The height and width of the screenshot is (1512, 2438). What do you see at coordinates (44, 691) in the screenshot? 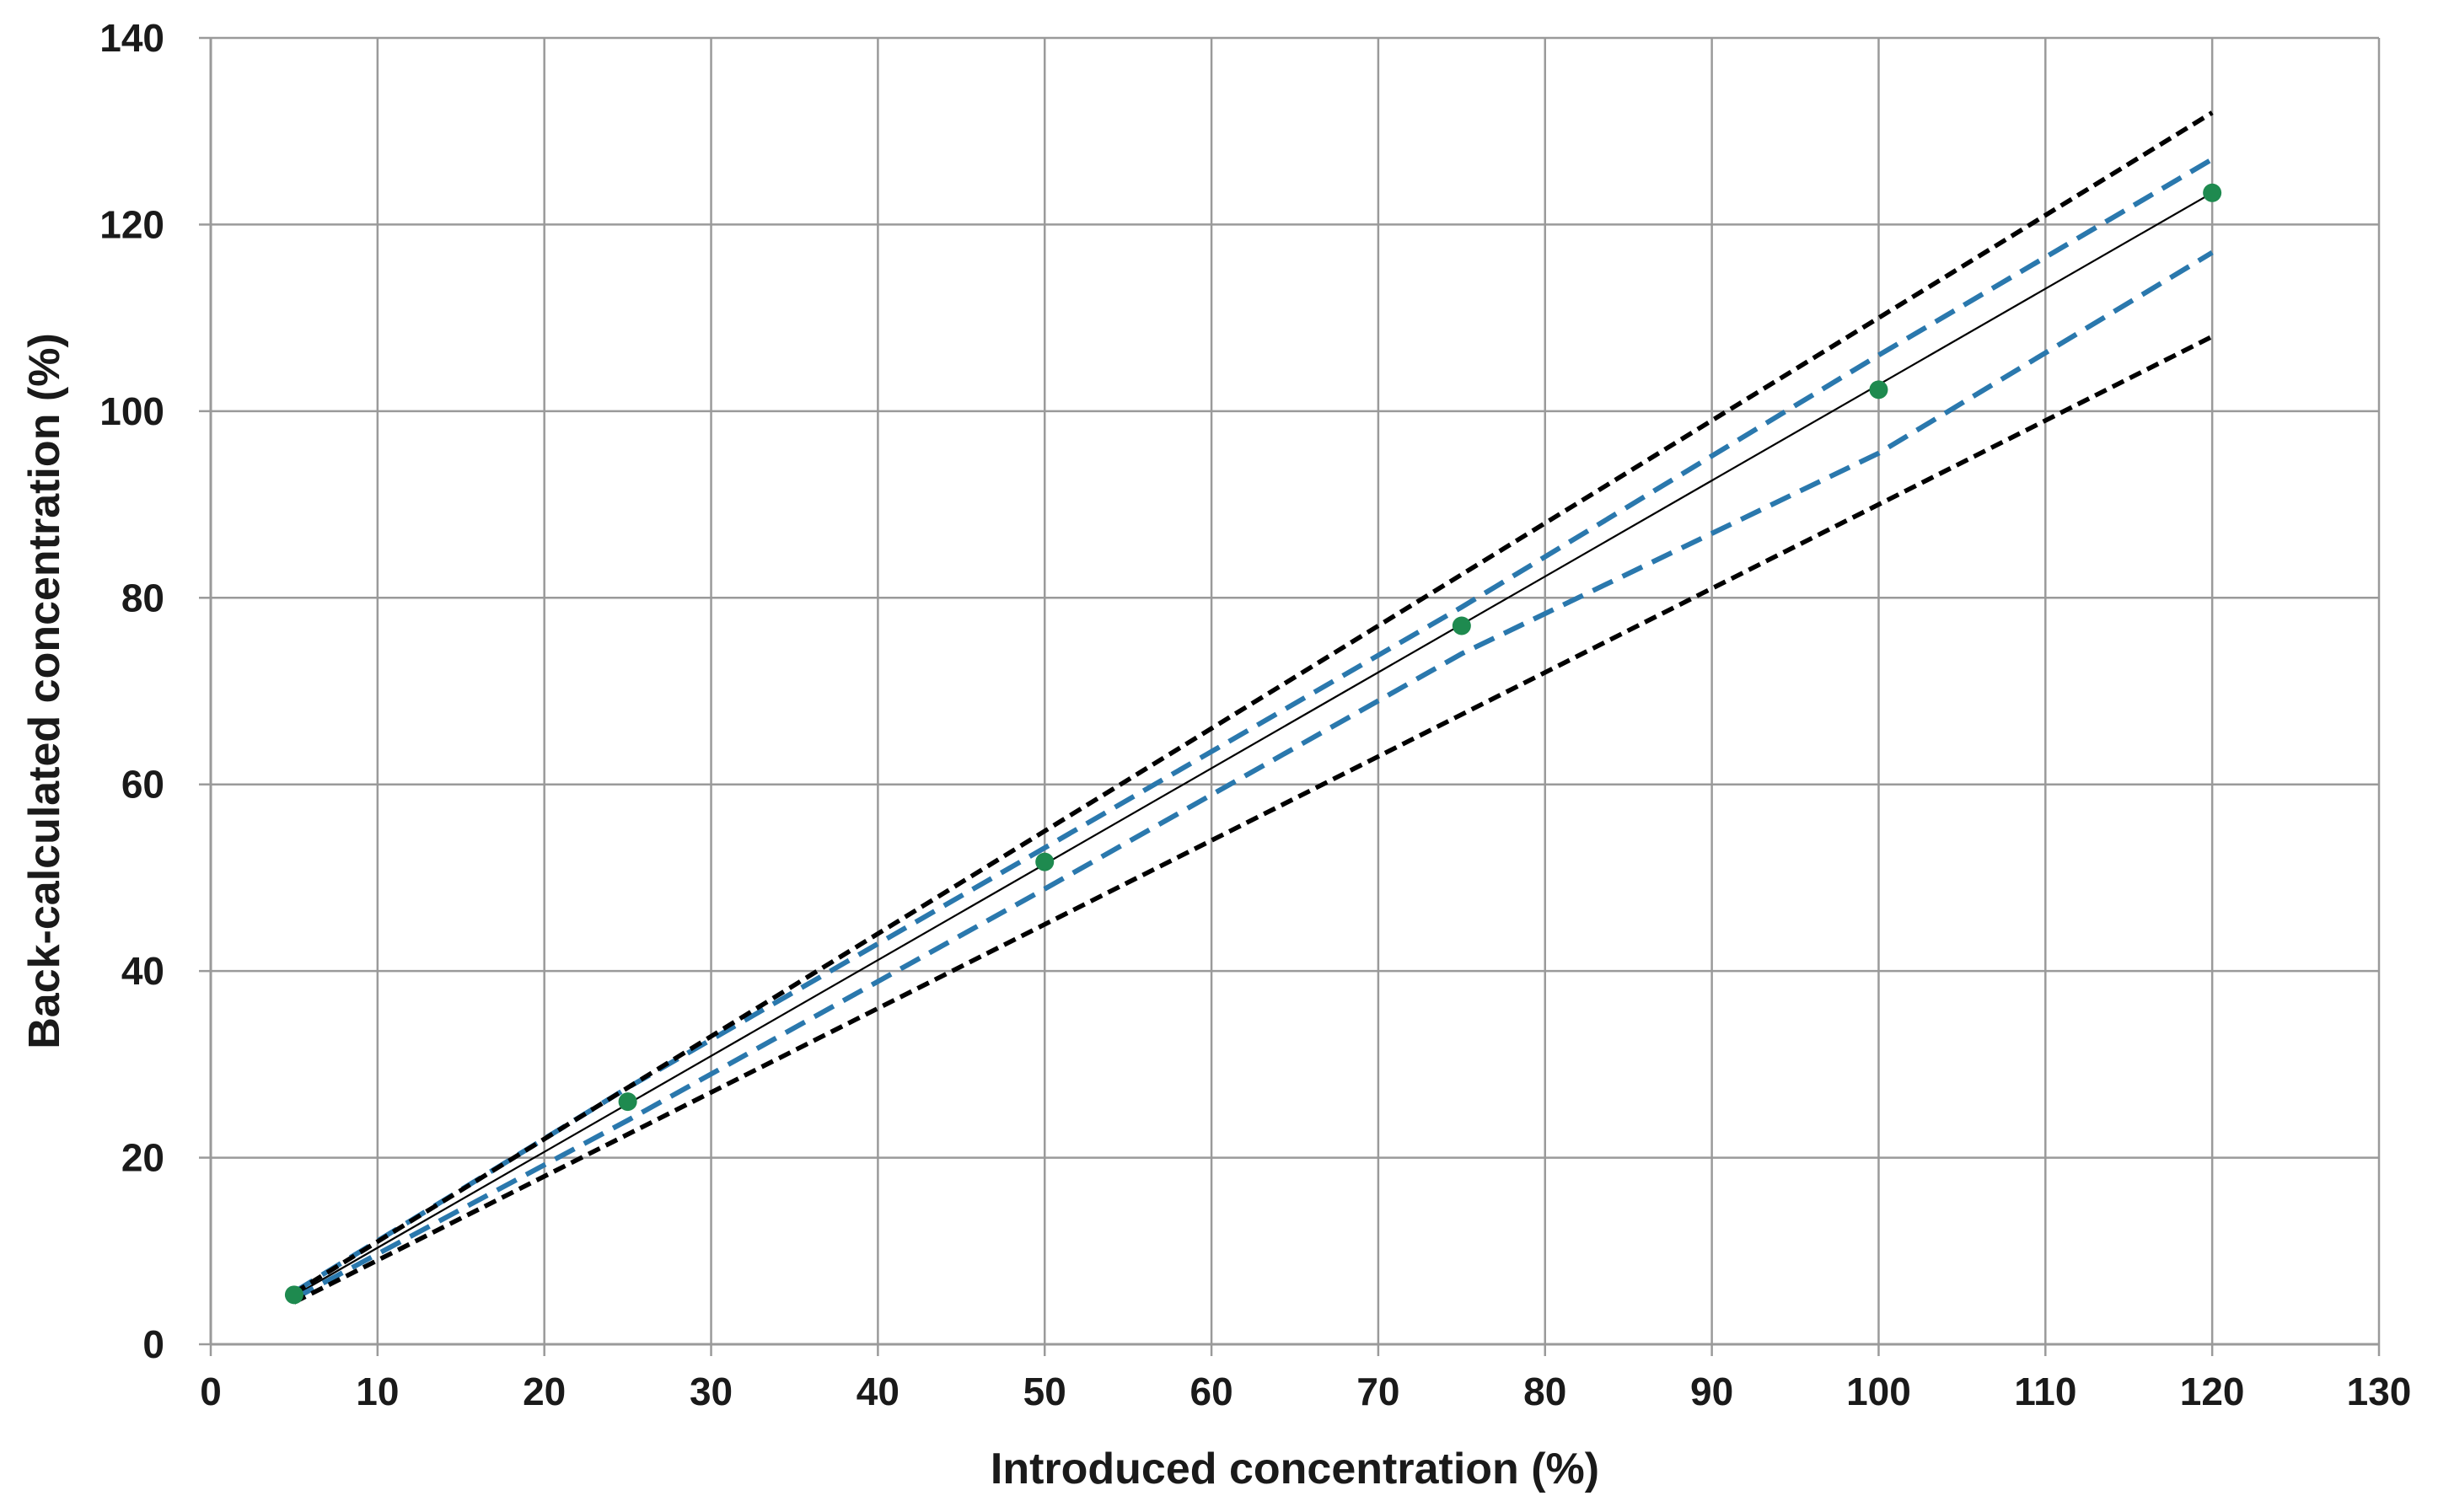
I see `y-axis-title: Back-calculated concentration (%)` at bounding box center [44, 691].